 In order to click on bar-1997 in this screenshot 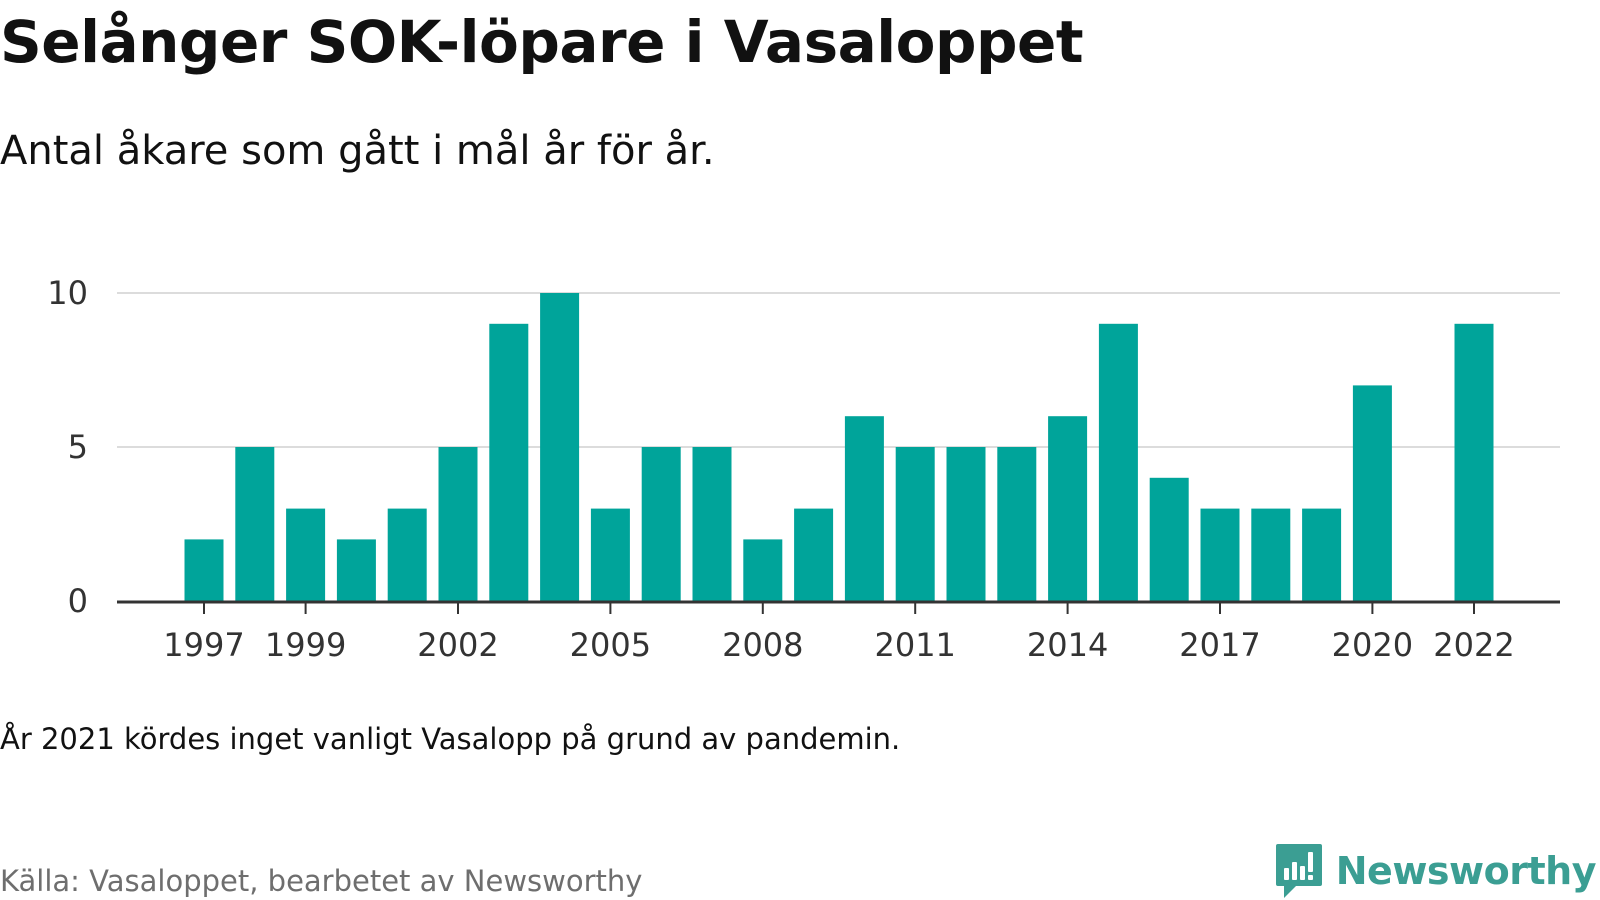, I will do `click(204, 570)`.